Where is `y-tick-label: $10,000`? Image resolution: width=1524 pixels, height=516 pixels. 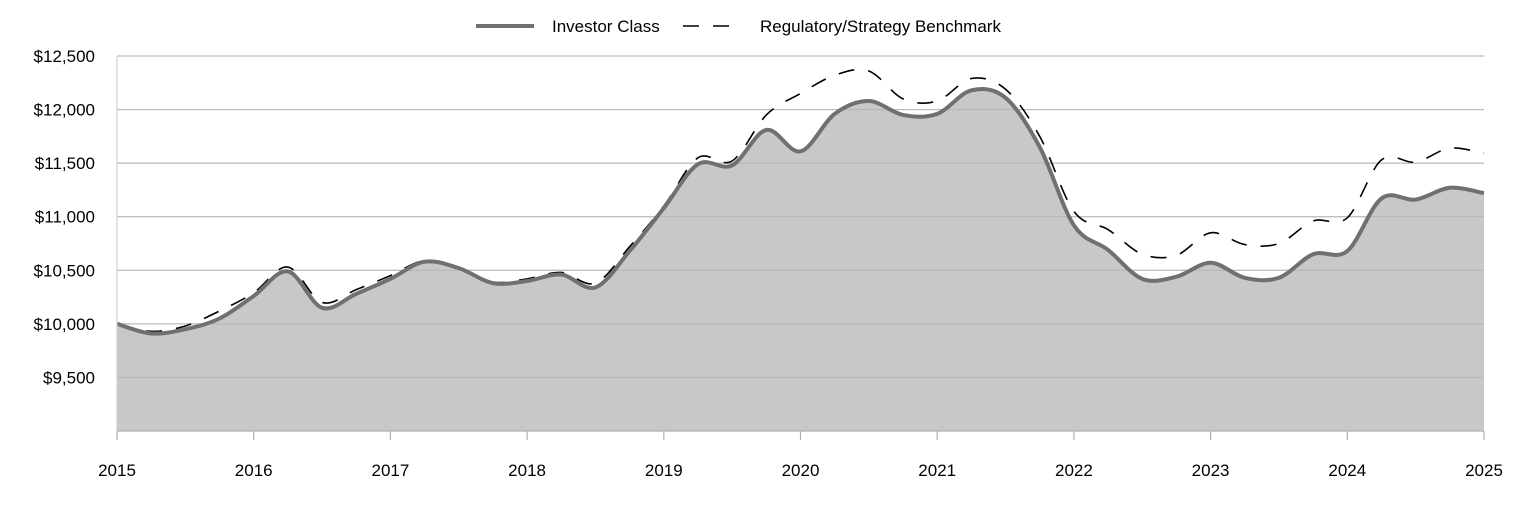 y-tick-label: $10,000 is located at coordinates (64, 324).